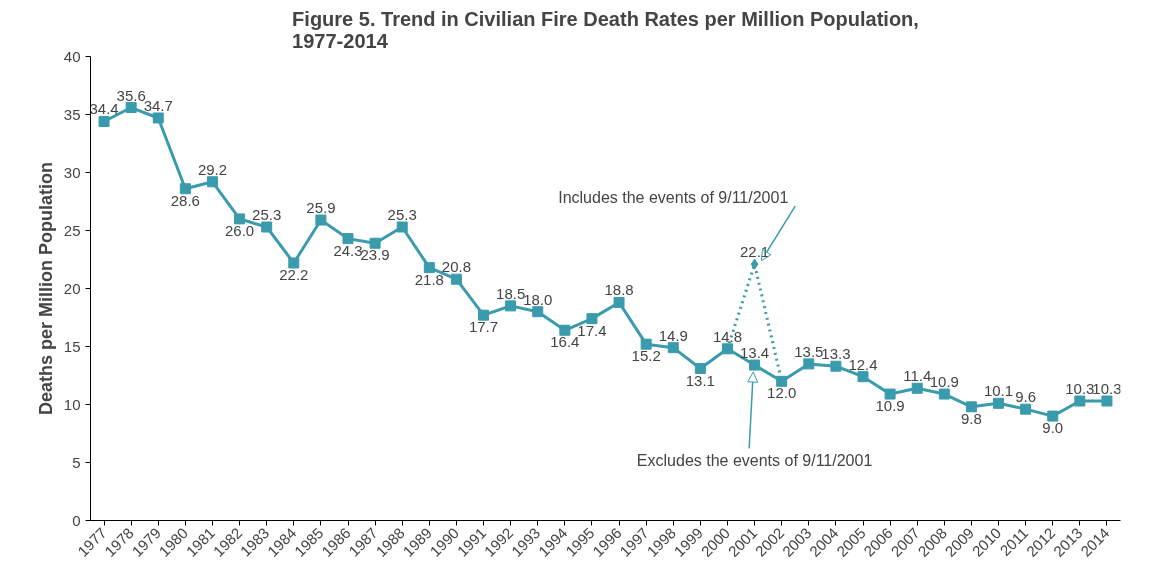  Describe the element at coordinates (592, 330) in the screenshot. I see `data-label: 17.4` at that location.